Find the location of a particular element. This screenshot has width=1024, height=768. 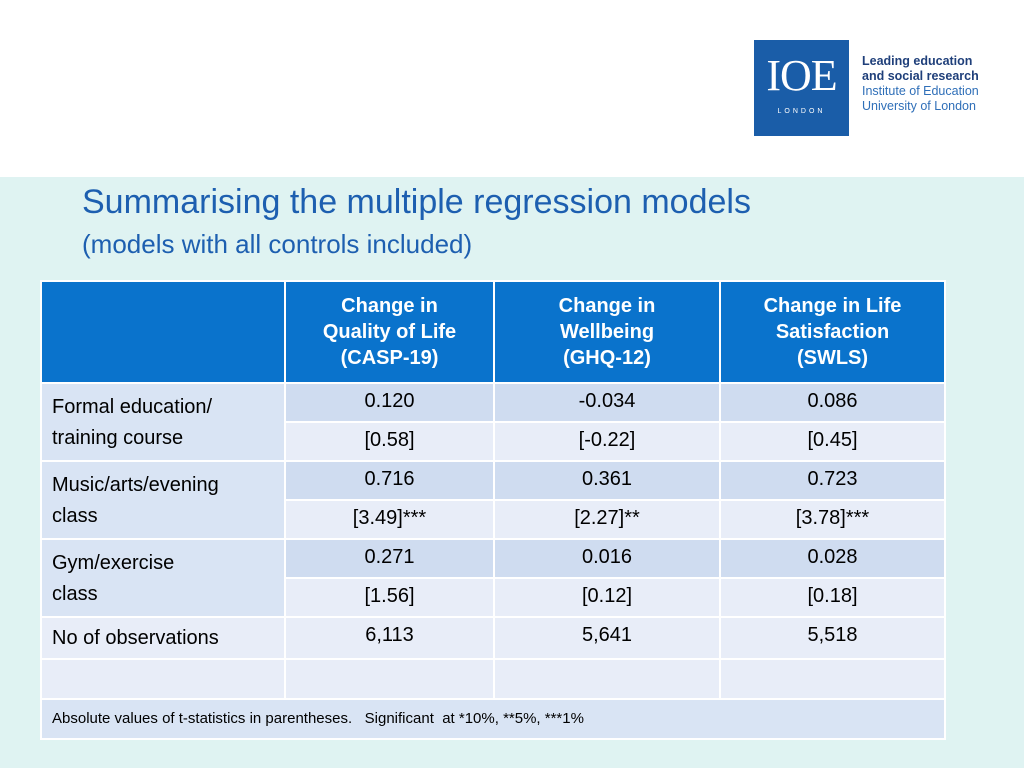

column-header-line: Satisfaction is located at coordinates (832, 332).